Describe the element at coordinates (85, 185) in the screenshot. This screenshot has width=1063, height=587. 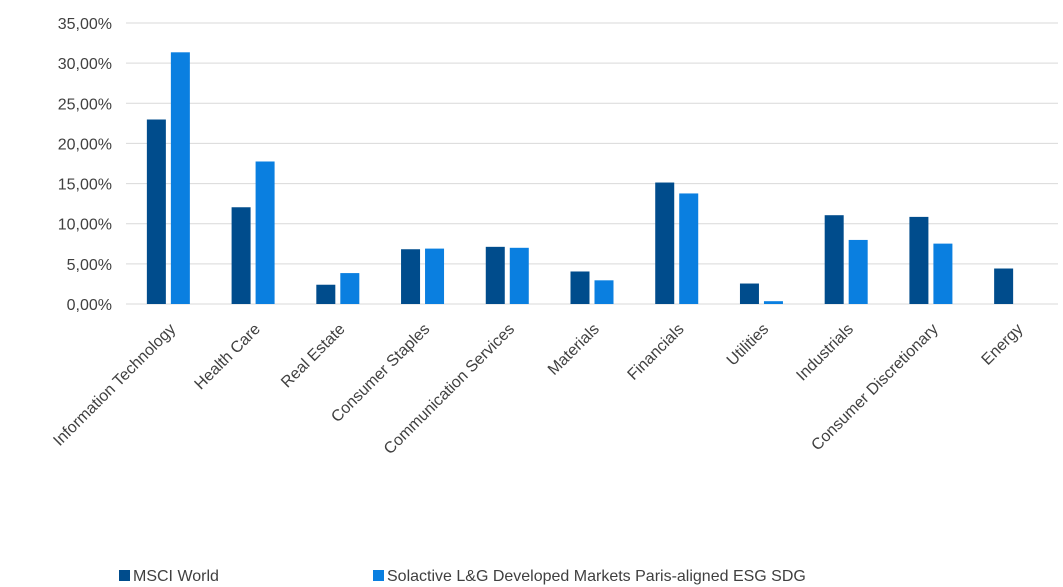
I see `y-tick-label: 15,00%` at that location.